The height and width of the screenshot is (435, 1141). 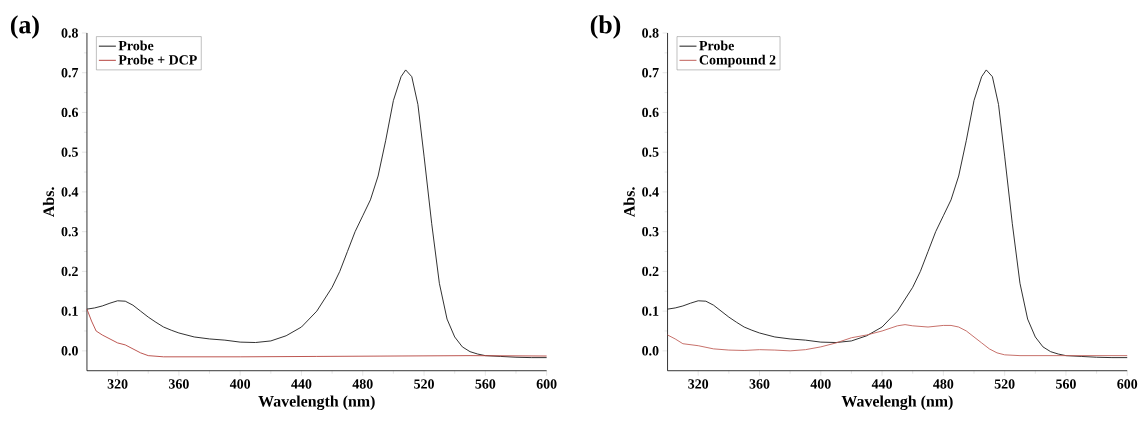 I want to click on x-axis-title: Wavelengh (nm), so click(x=897, y=403).